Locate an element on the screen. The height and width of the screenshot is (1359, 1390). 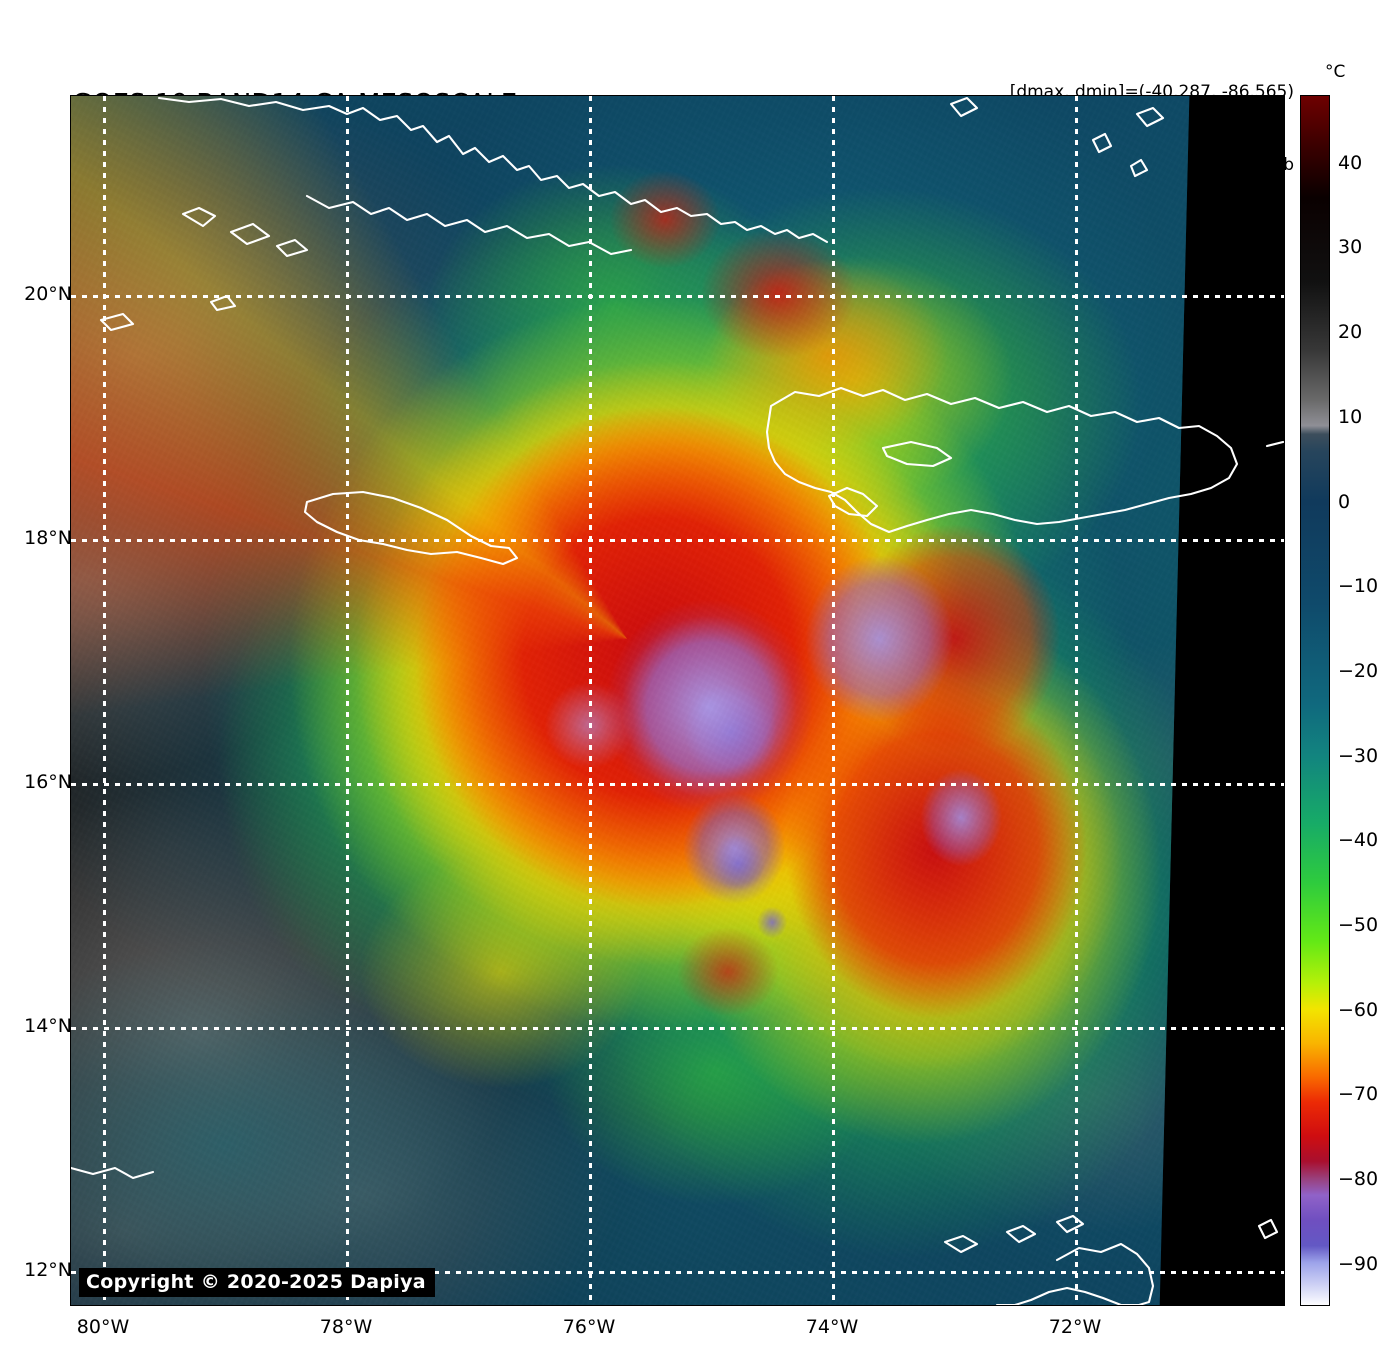
colorbar-tick-minus10: −10 is located at coordinates (1358, 586).